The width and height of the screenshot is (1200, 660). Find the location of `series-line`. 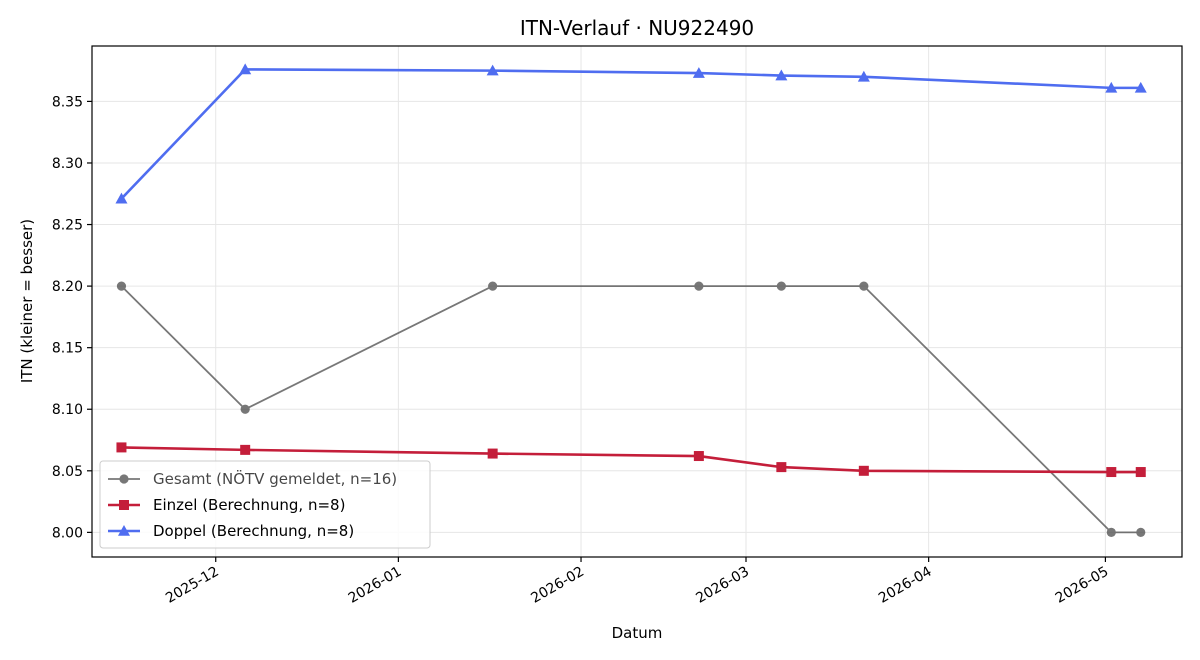

series-line is located at coordinates (631, 460).